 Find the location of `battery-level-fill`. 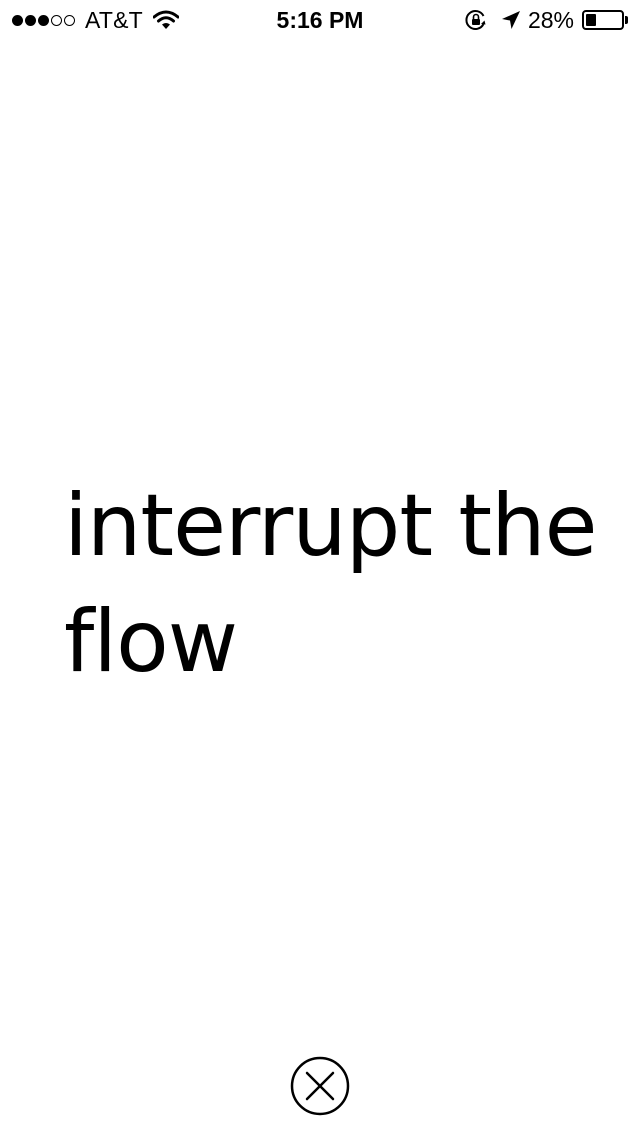

battery-level-fill is located at coordinates (591, 20).